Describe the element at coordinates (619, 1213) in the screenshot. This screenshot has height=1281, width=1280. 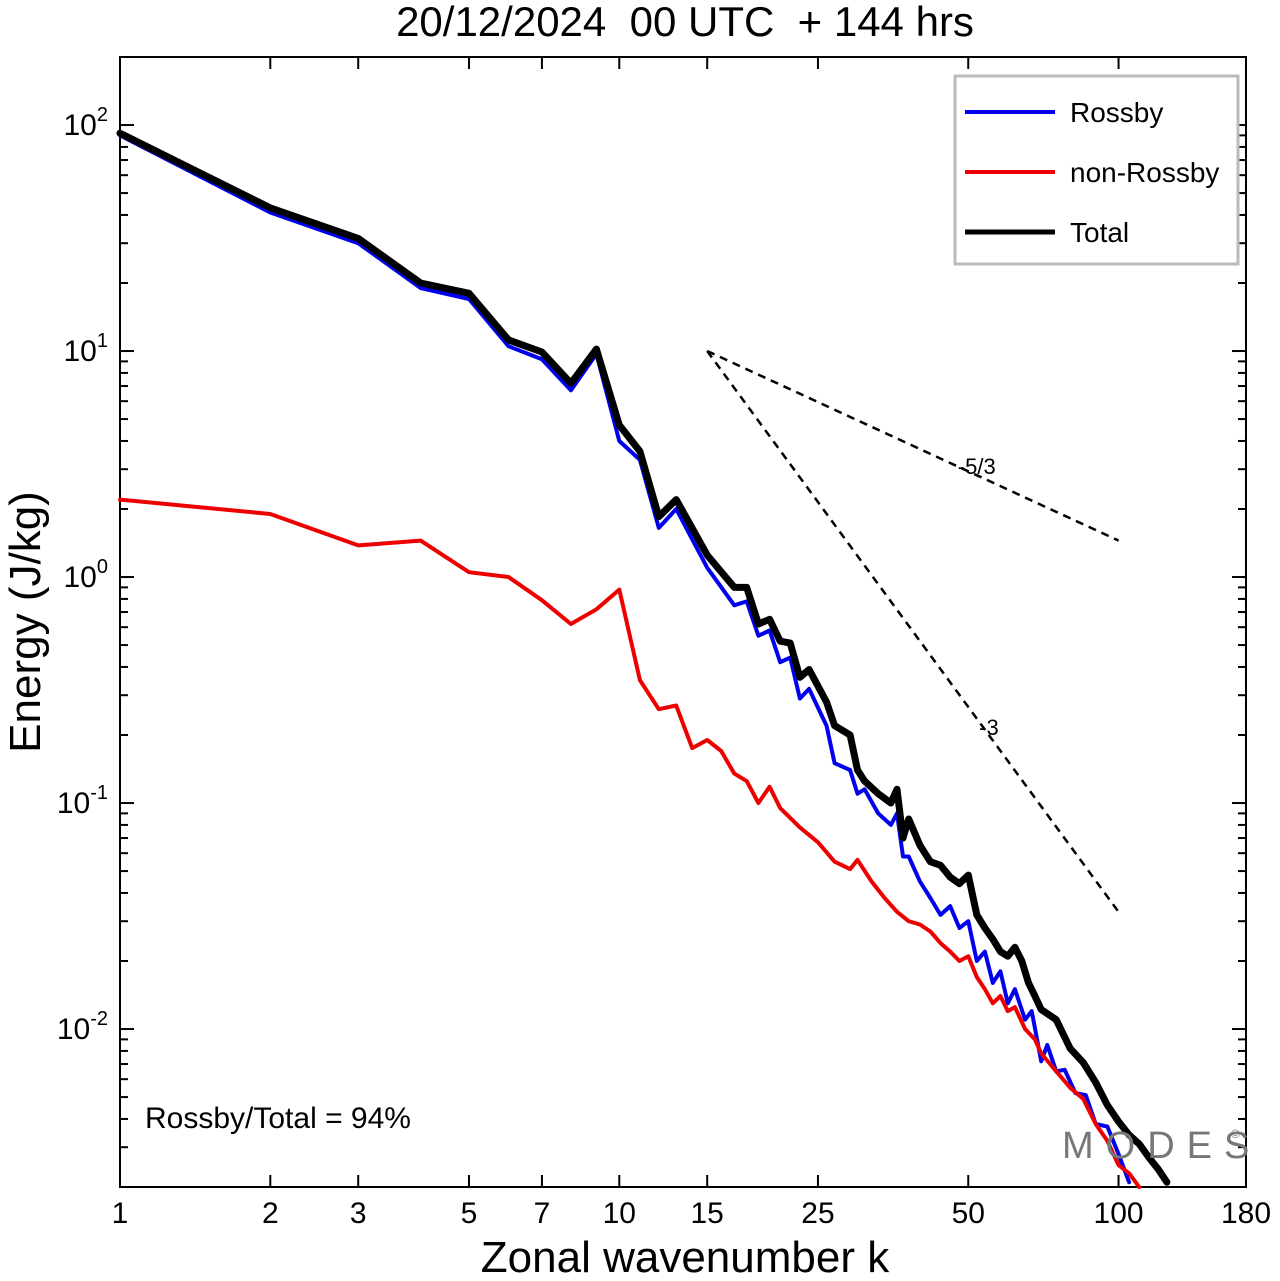
I see `x-tick-label: 10` at that location.